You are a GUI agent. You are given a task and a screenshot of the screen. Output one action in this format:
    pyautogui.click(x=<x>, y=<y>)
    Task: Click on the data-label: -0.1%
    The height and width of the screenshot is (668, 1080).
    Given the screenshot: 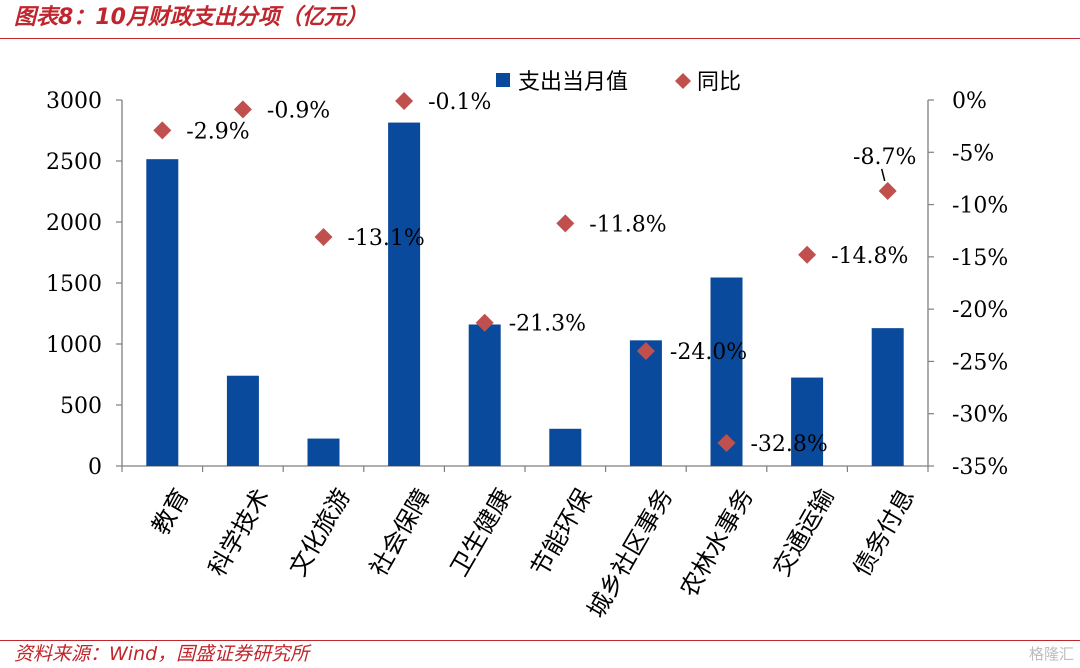 What is the action you would take?
    pyautogui.click(x=459, y=102)
    